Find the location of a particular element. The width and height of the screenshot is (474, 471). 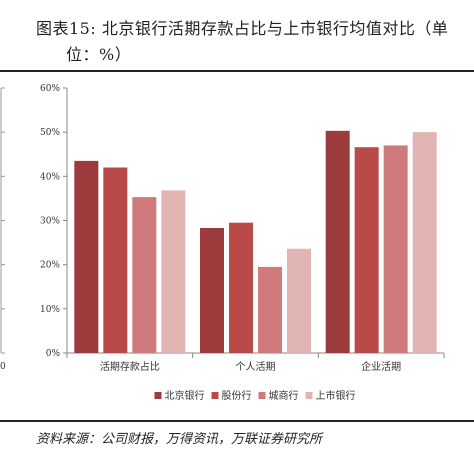

left-stub-label: 0 is located at coordinates (3, 367).